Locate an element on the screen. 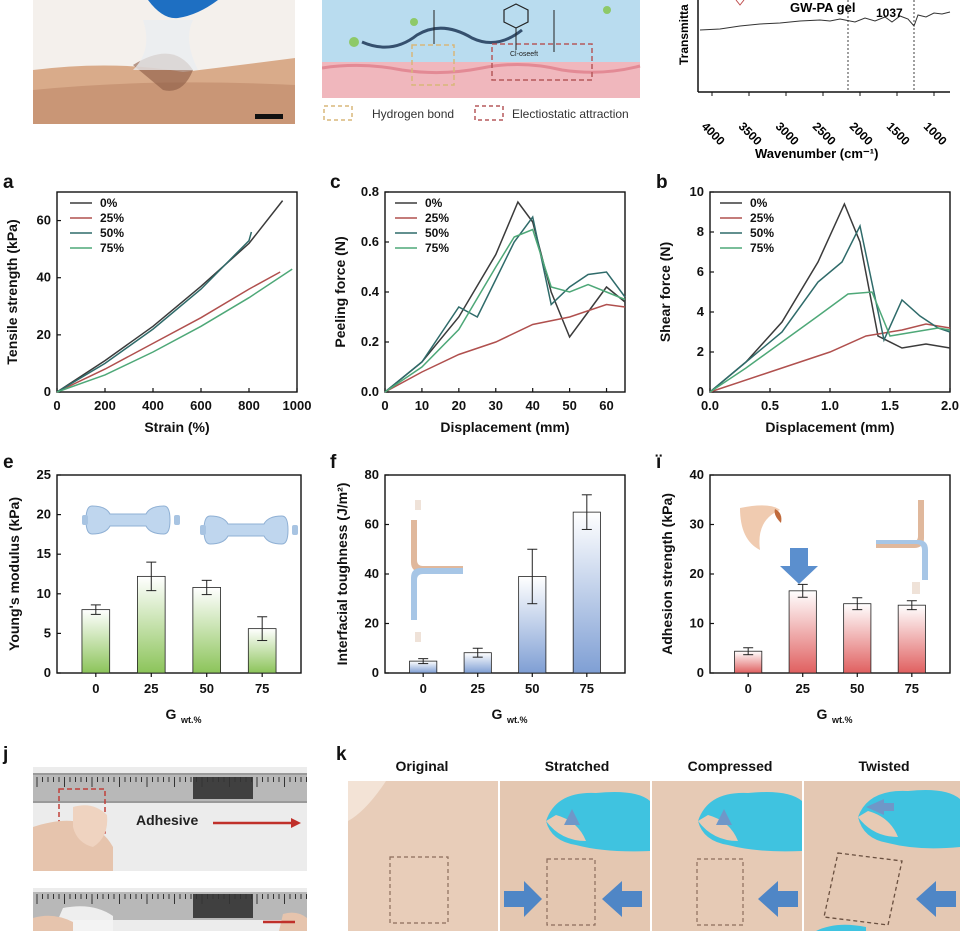  xtick-label: 200 is located at coordinates (105, 405).